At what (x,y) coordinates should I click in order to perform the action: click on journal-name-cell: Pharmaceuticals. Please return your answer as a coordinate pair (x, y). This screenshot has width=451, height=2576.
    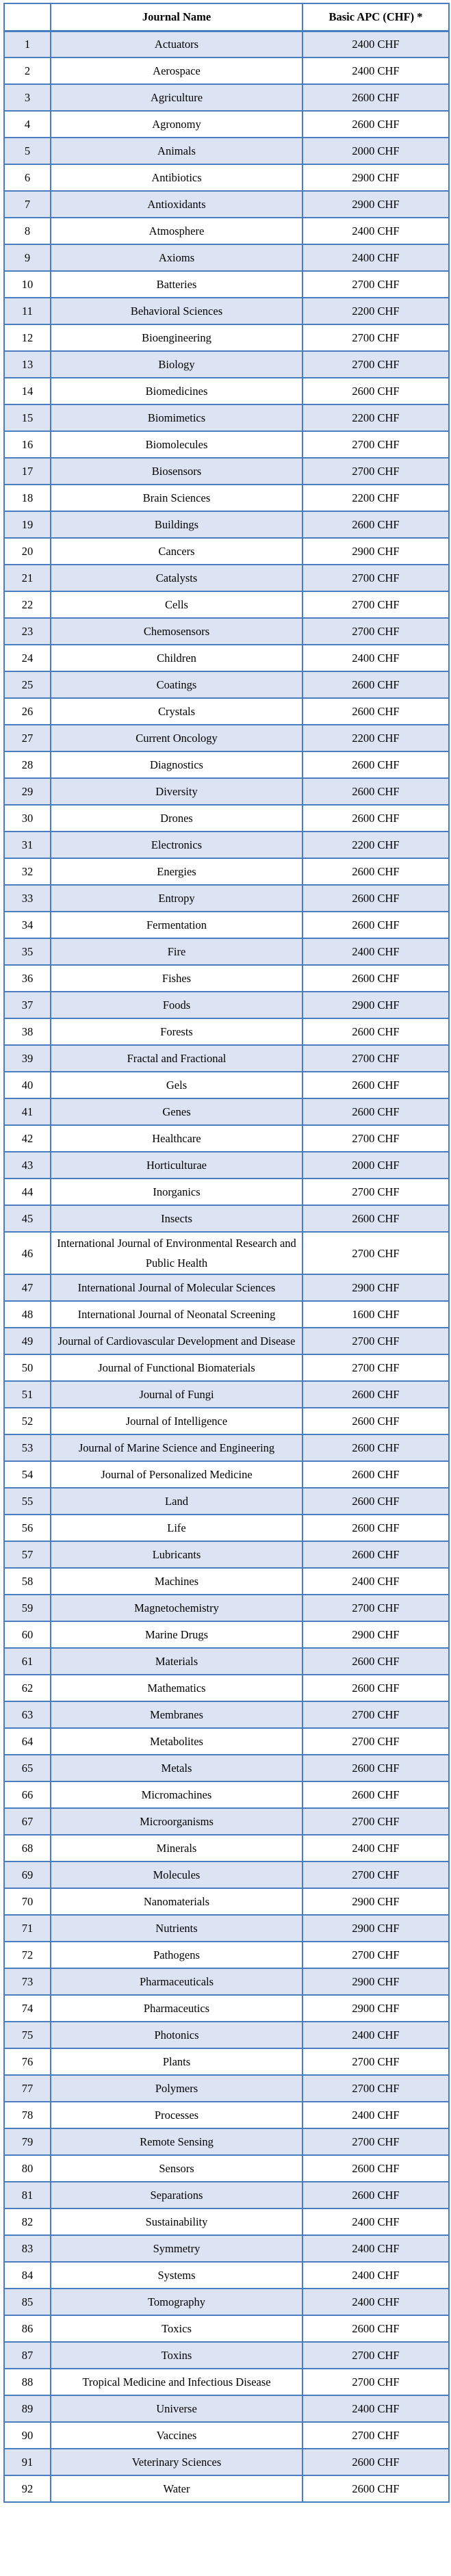
    Looking at the image, I should click on (176, 1982).